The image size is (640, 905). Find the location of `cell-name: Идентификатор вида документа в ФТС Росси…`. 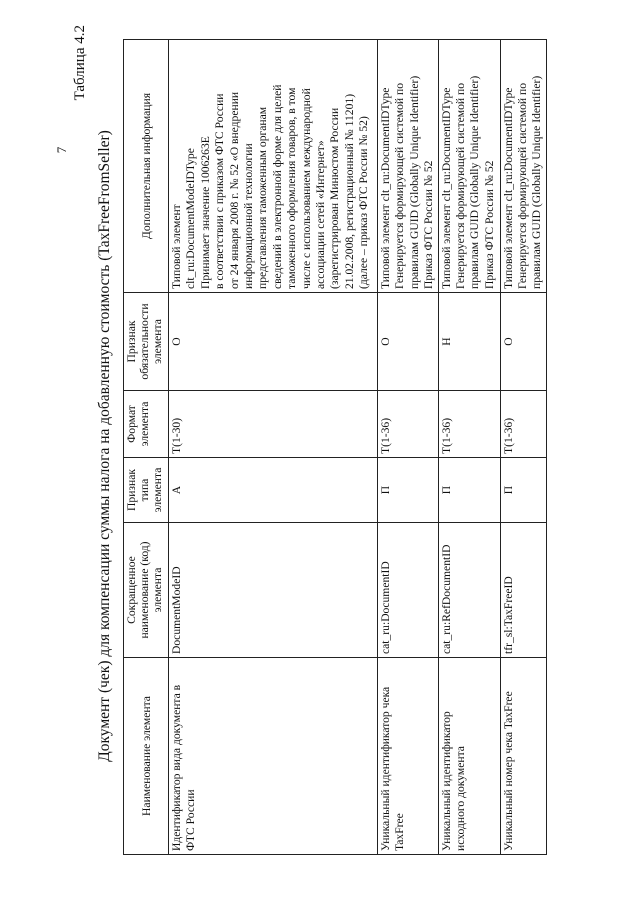

cell-name: Идентификатор вида документа в ФТС Росси… is located at coordinates (273, 756).